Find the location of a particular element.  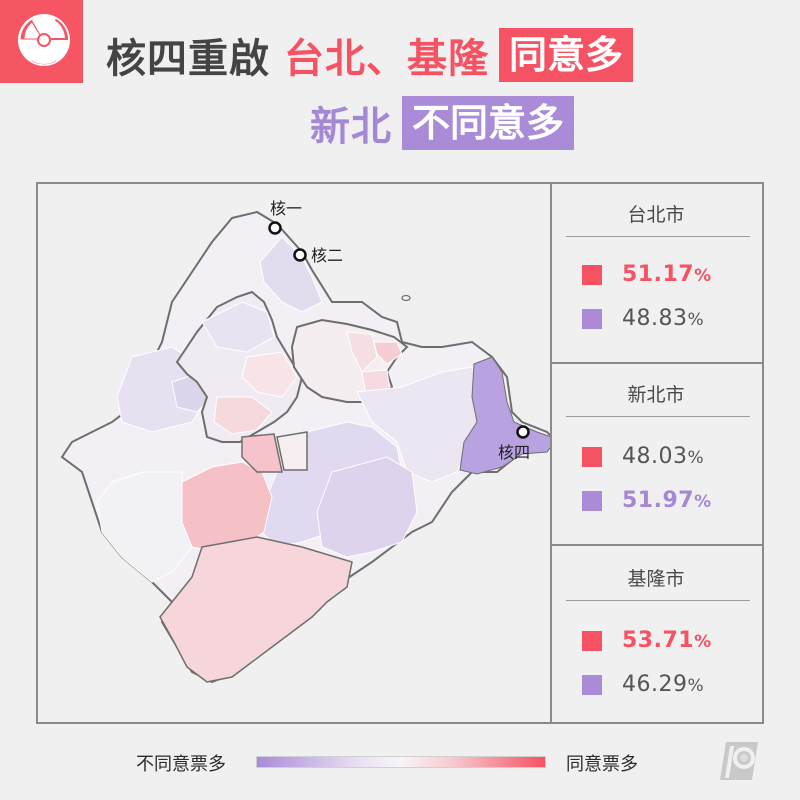

agree-badge: 同意多 is located at coordinates (566, 55).